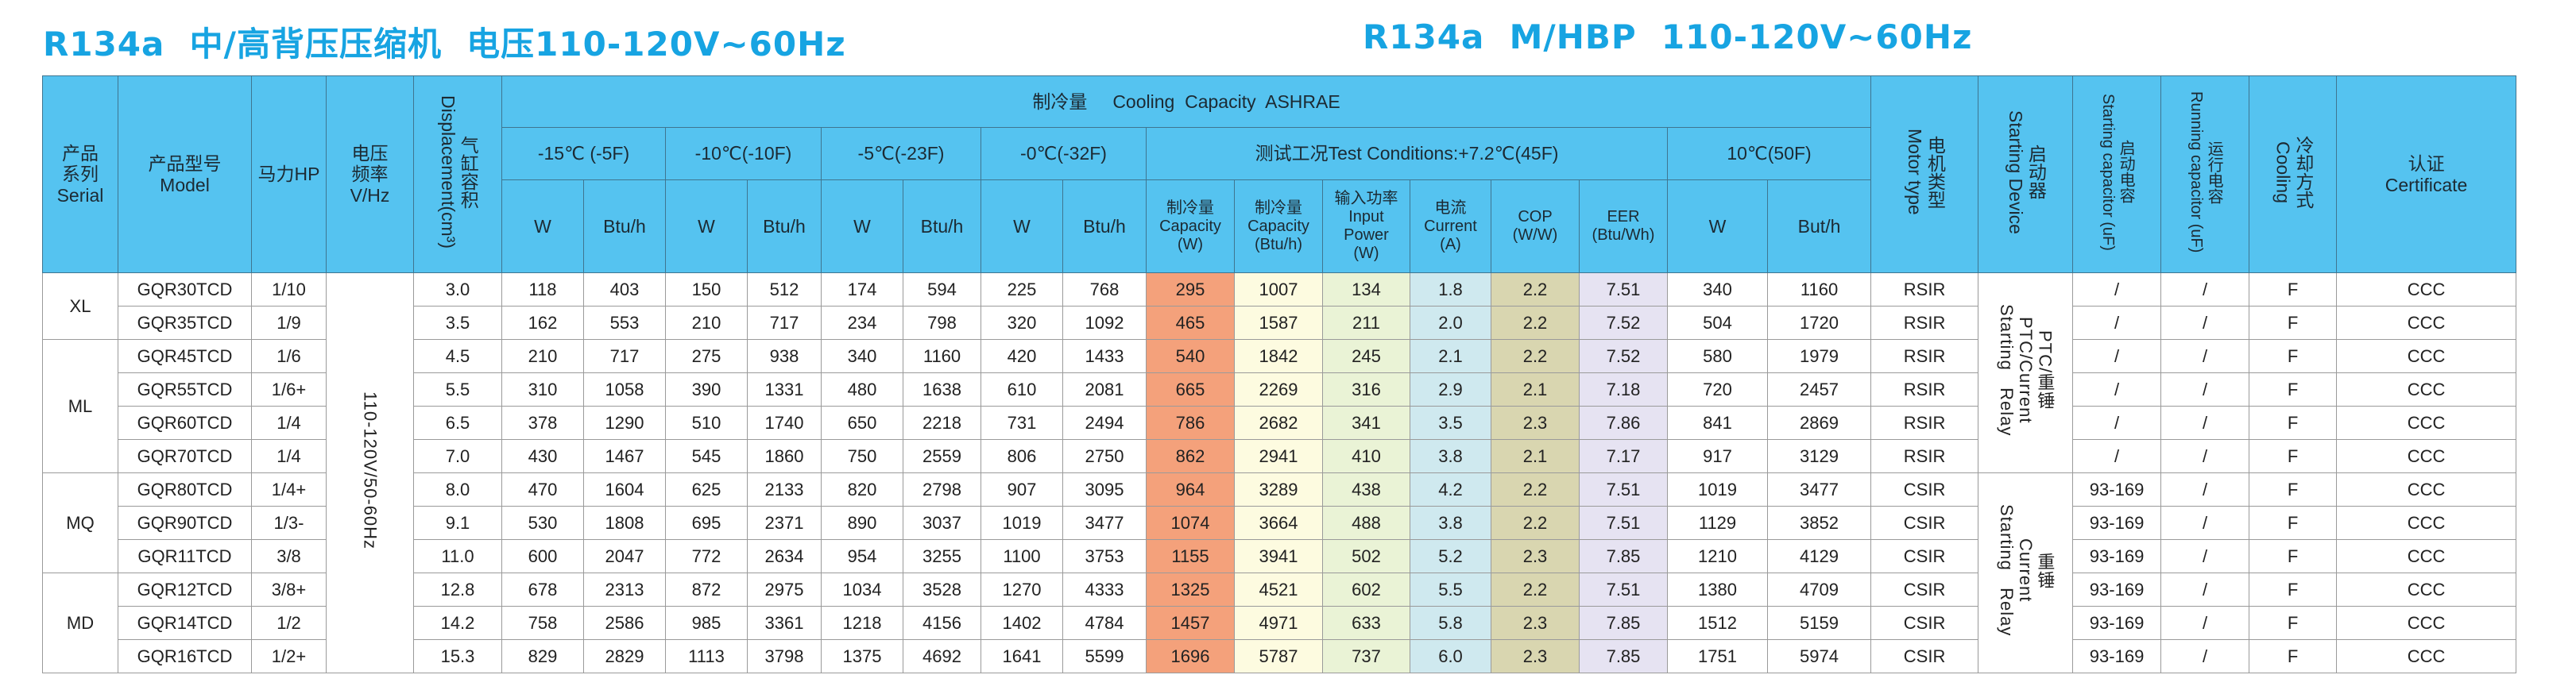 This screenshot has height=694, width=2576. I want to click on cell-w-minus5: 340, so click(862, 356).